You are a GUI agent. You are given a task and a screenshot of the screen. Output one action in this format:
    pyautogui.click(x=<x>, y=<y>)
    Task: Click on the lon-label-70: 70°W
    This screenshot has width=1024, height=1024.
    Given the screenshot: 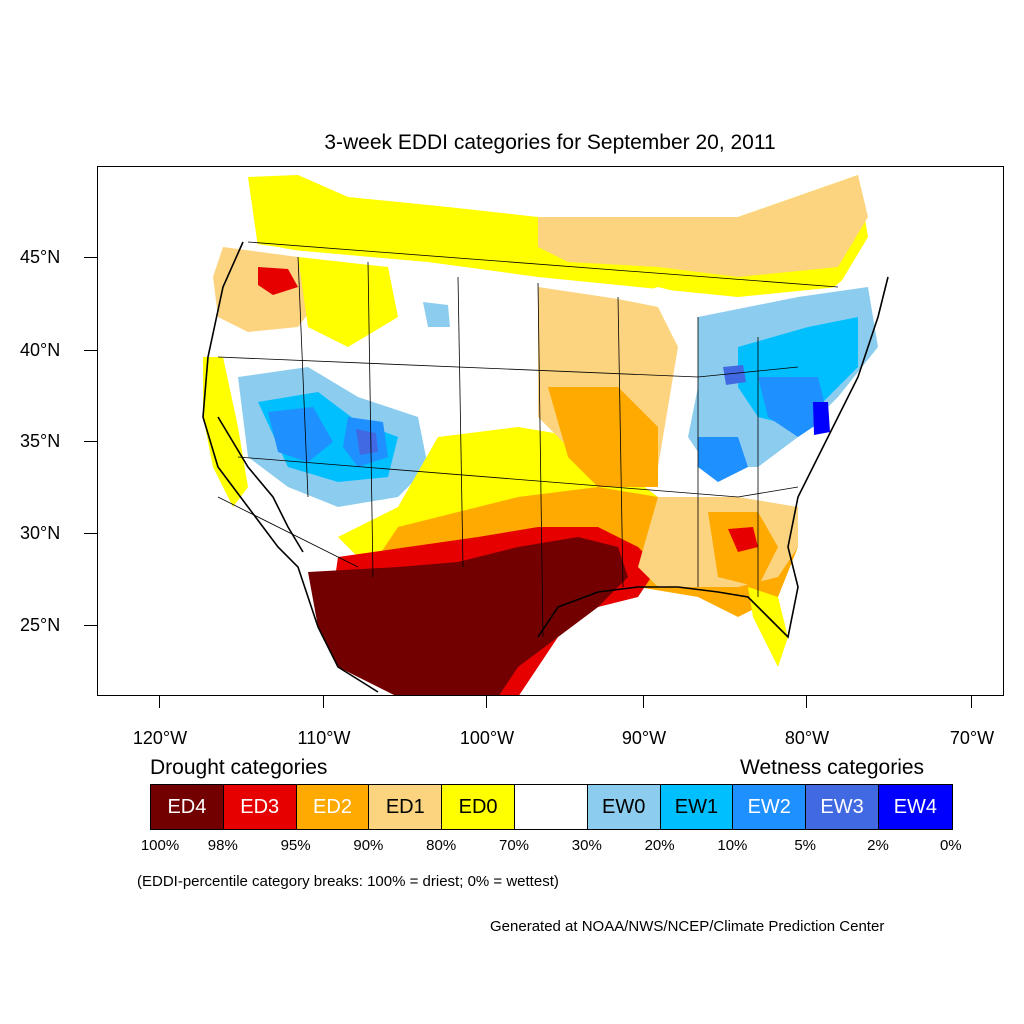 What is the action you would take?
    pyautogui.click(x=972, y=738)
    